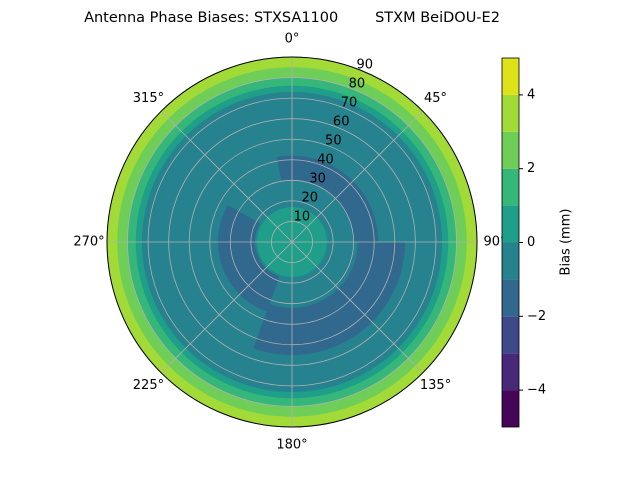 Image resolution: width=640 pixels, height=480 pixels. Describe the element at coordinates (148, 98) in the screenshot. I see `theta-tick-label: 315°` at that location.